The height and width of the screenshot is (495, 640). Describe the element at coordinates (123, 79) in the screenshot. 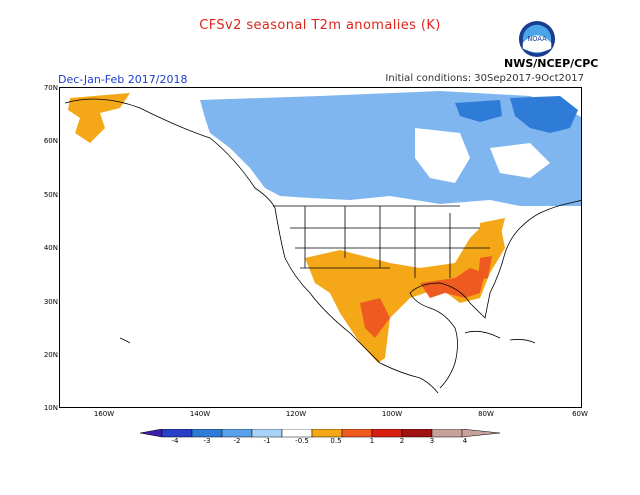

I see `season-label: Dec-Jan-Feb 2017/2018` at that location.